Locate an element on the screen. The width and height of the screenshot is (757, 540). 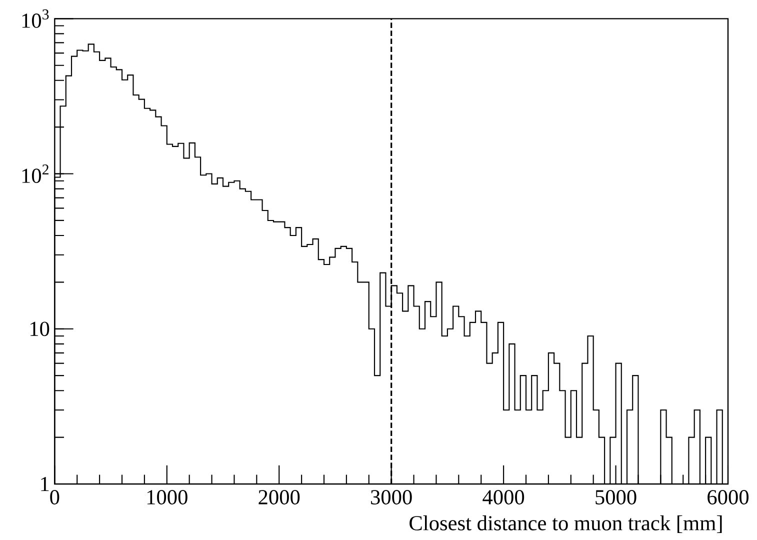
x-tick-label: 0 is located at coordinates (55, 497).